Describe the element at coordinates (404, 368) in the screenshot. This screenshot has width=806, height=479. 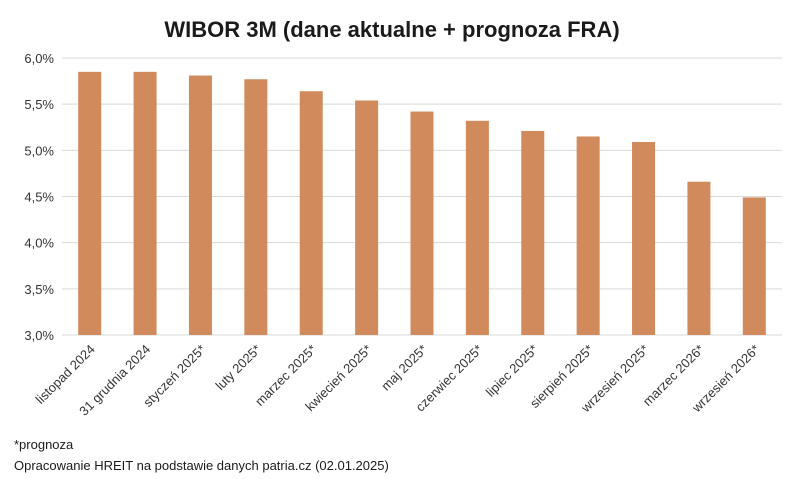
I see `x-tick-label: maj 2025*` at that location.